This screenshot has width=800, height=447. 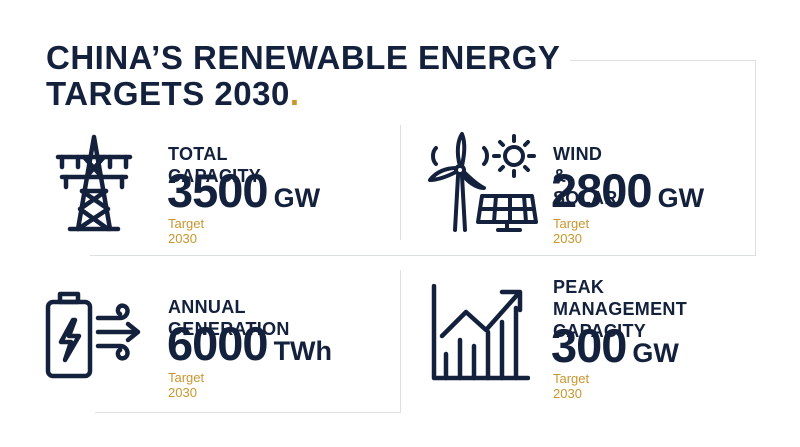 What do you see at coordinates (423, 255) in the screenshot?
I see `frame-line-mid-h` at bounding box center [423, 255].